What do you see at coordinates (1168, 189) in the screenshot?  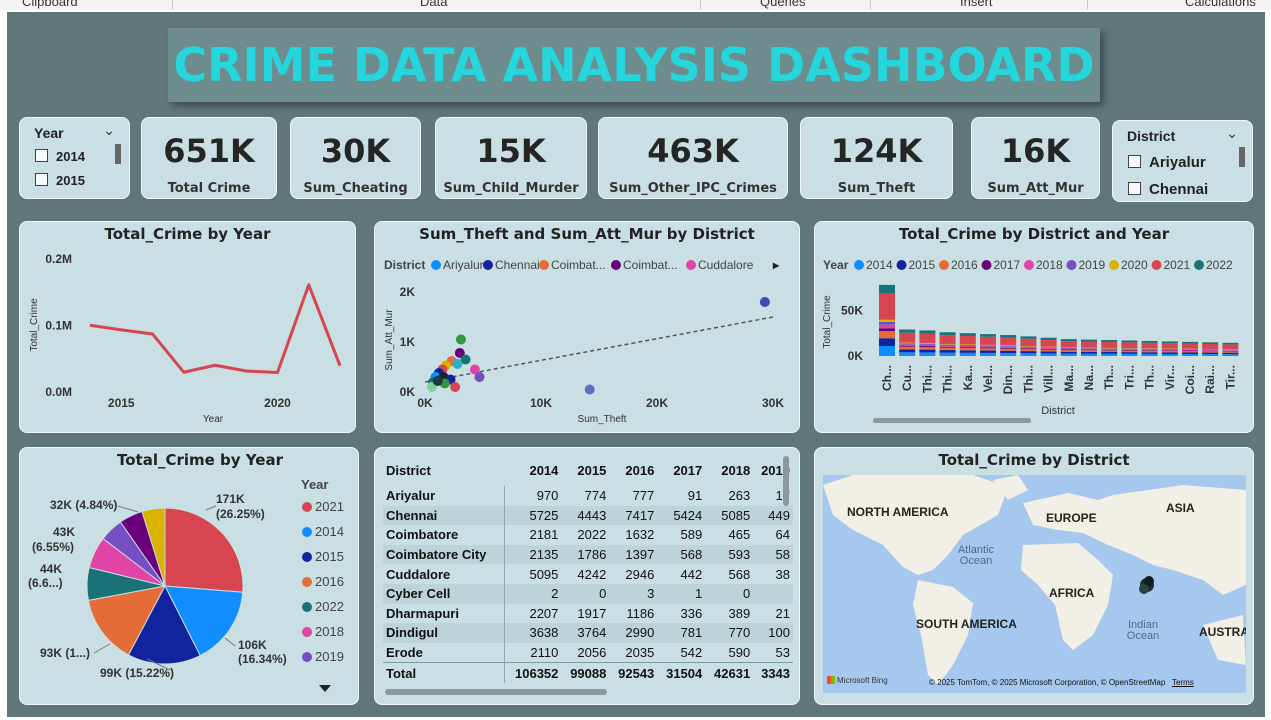 I see `district-option-chennai: Chennai` at bounding box center [1168, 189].